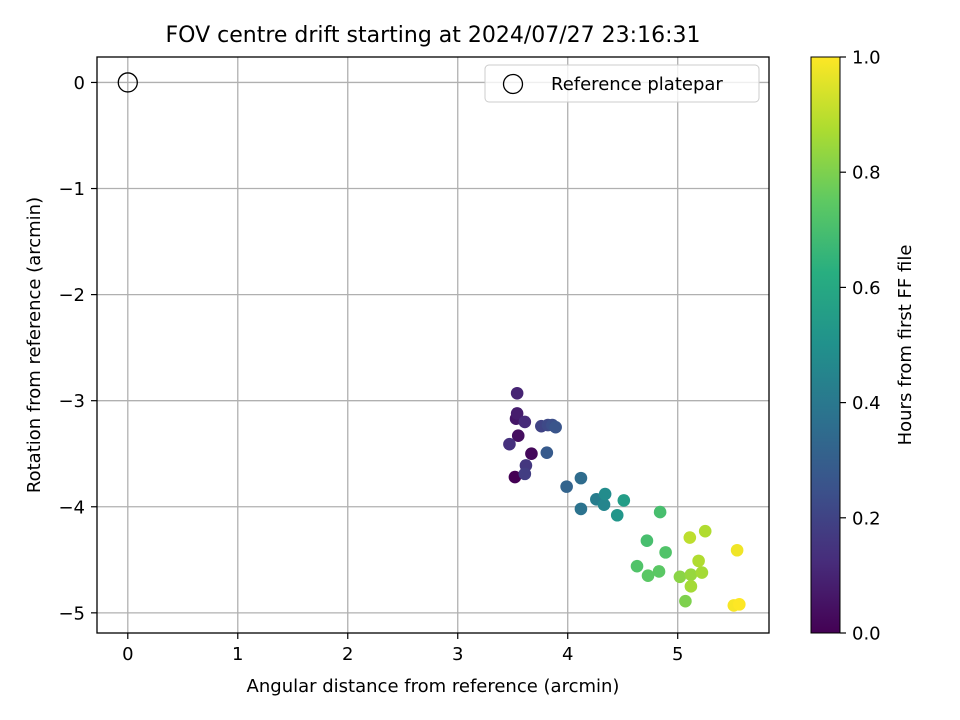 Image resolution: width=960 pixels, height=720 pixels. What do you see at coordinates (860, 346) in the screenshot?
I see `colorbar-ticks: 0.0 0.2 0.4 0.6 0.8 1.0` at bounding box center [860, 346].